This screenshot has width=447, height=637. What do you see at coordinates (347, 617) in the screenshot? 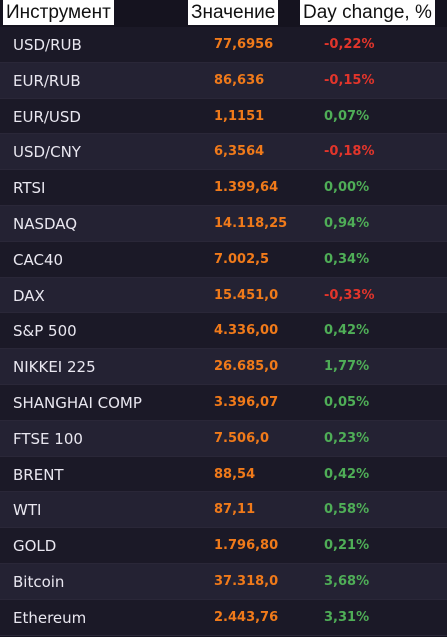
I see `day-change-value: 3,31%` at bounding box center [347, 617].